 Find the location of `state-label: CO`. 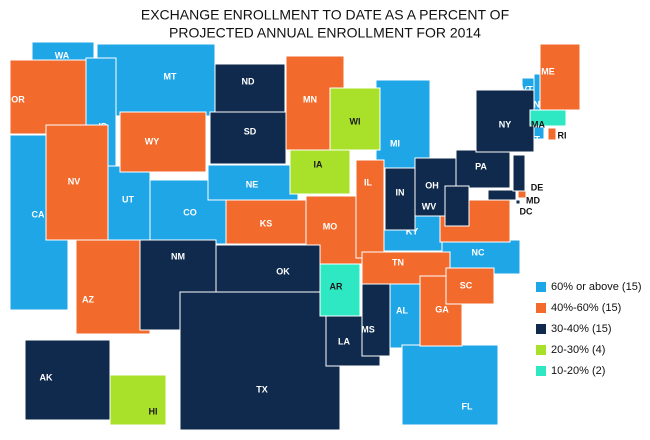

state-label: CO is located at coordinates (190, 212).